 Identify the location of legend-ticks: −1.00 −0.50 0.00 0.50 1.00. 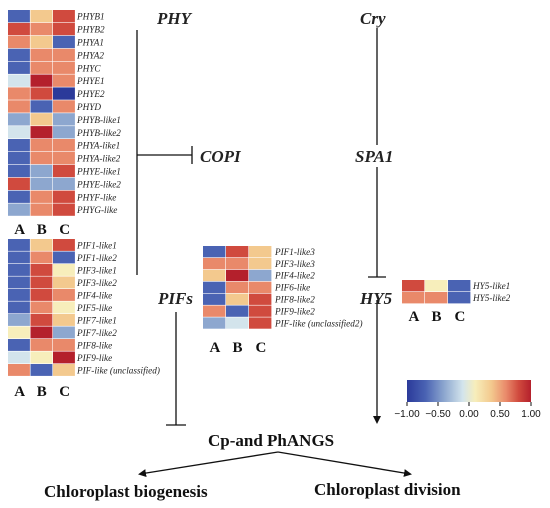
(467, 411).